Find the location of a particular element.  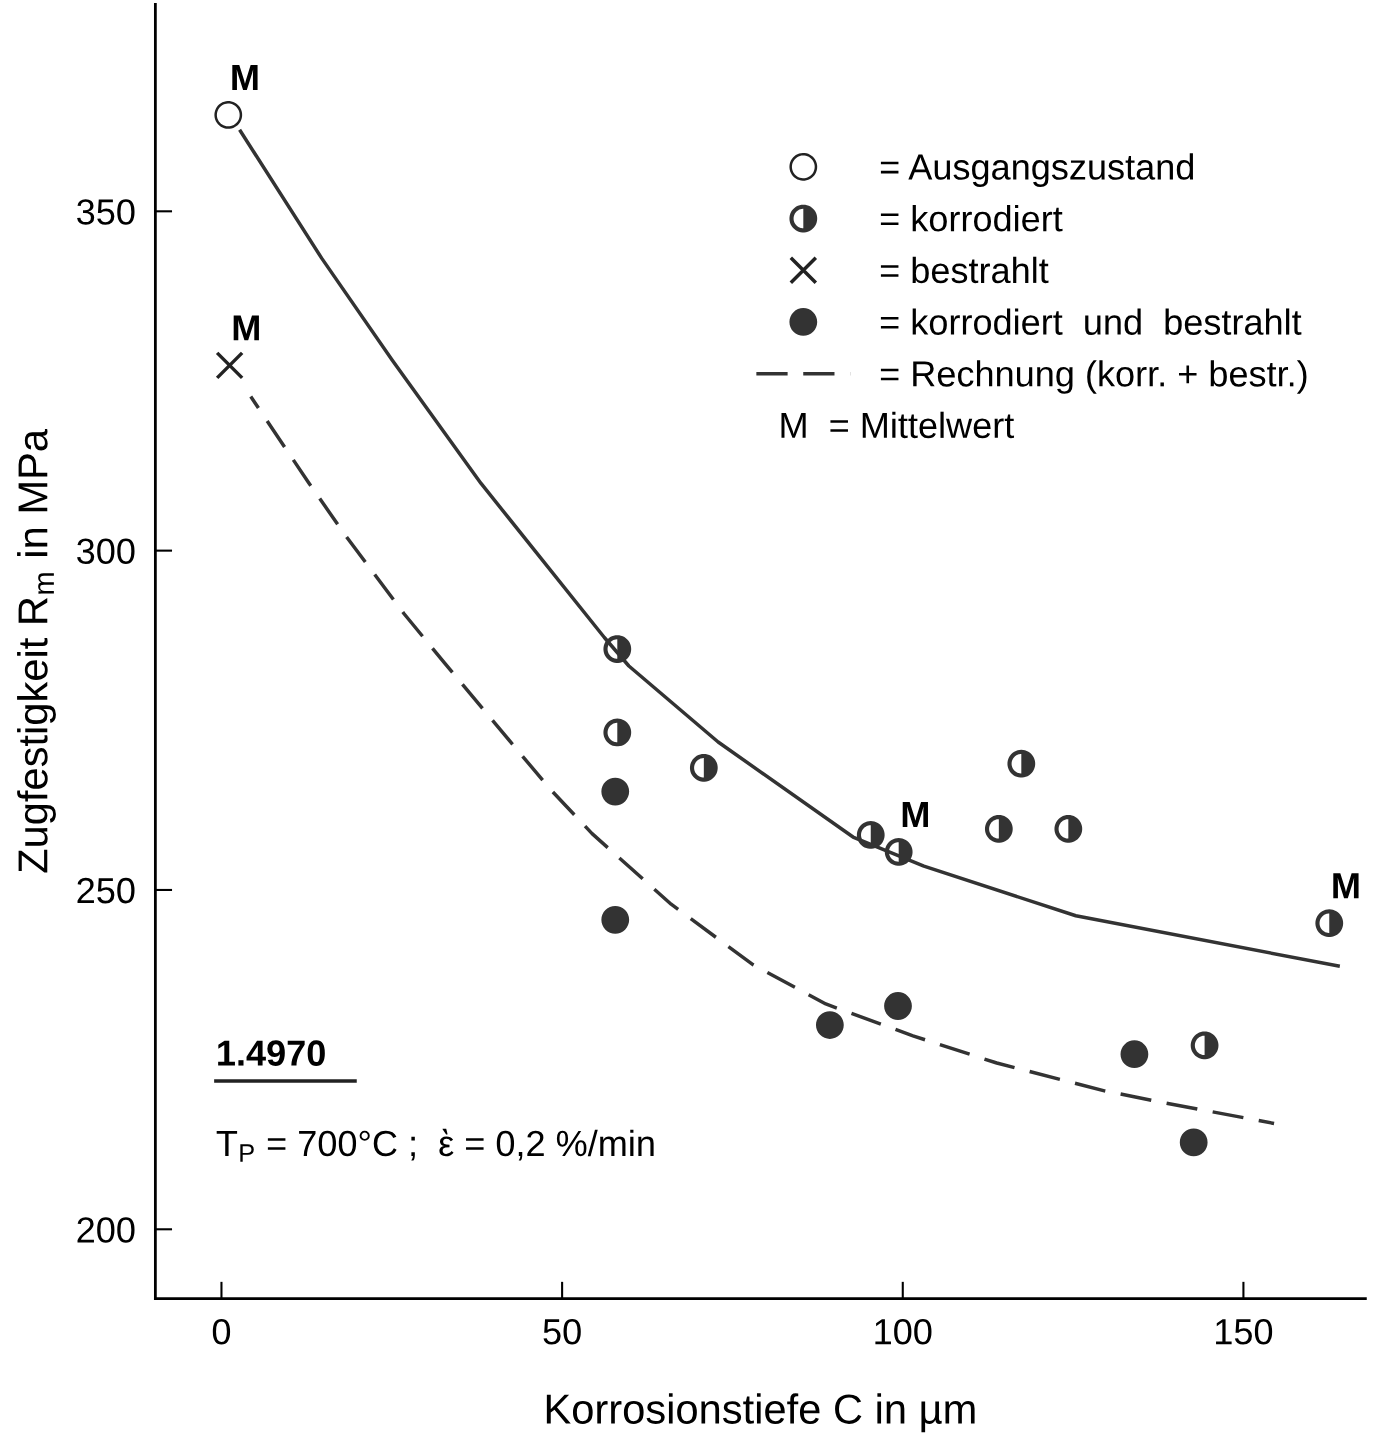

annotation: 1.4970 is located at coordinates (271, 1053).